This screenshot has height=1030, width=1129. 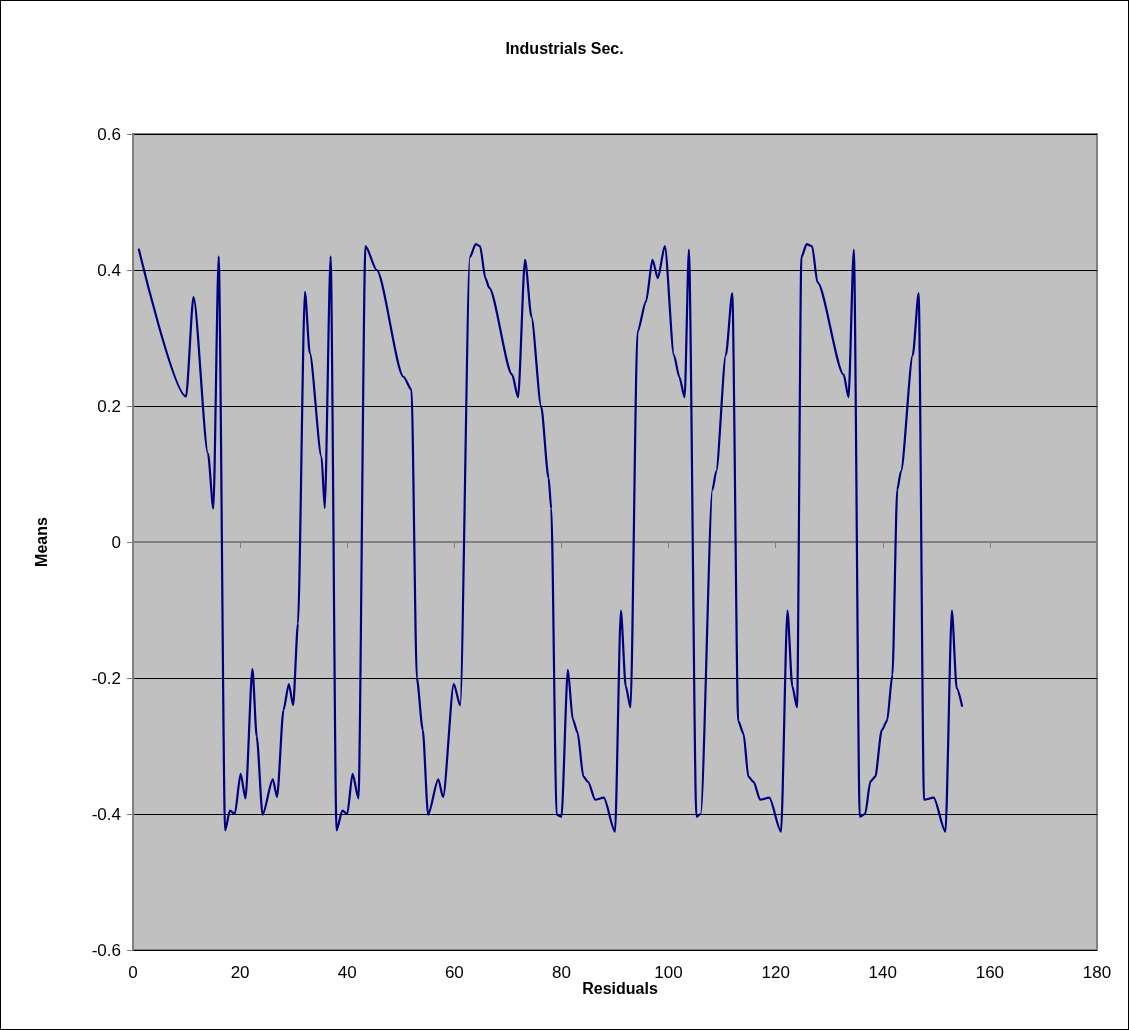 I want to click on x-tick-label: 100, so click(x=668, y=972).